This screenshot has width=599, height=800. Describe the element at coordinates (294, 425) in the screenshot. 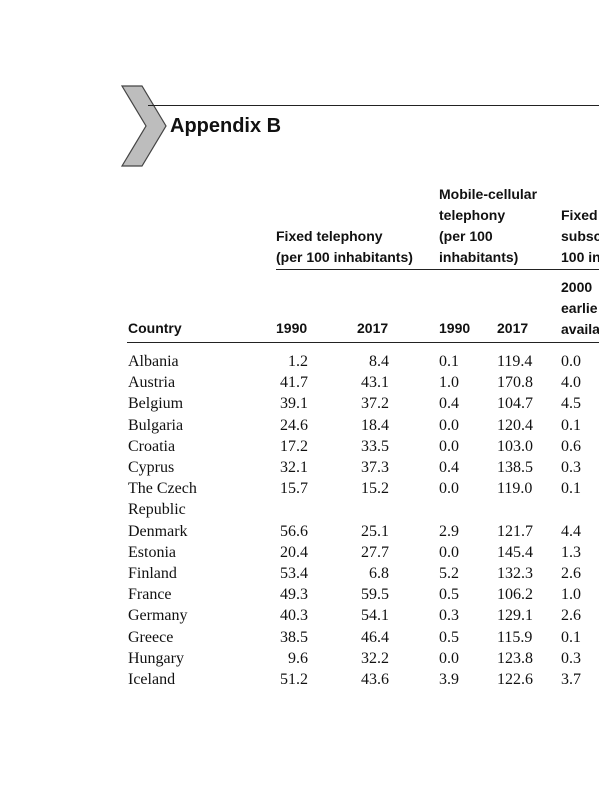

I see `fixed-1990-cell: 24.6` at that location.